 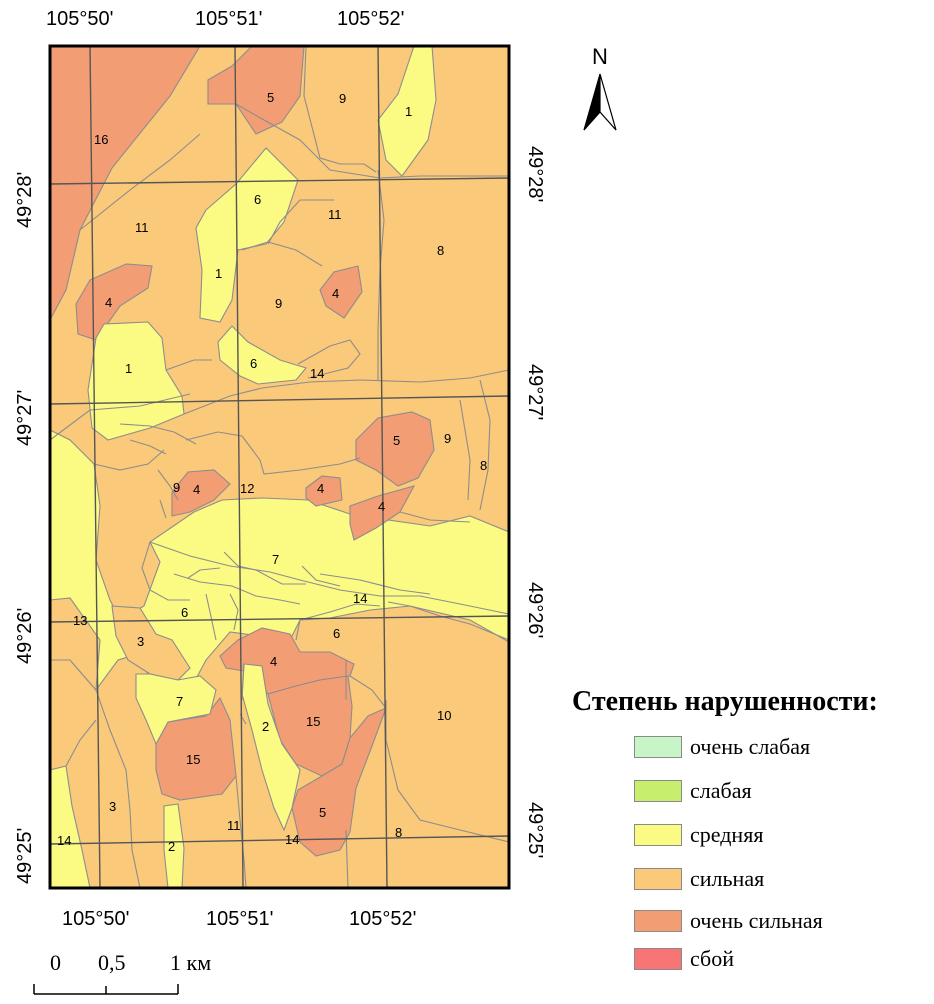 I want to click on unit-1-top-polygon, so click(x=407, y=111).